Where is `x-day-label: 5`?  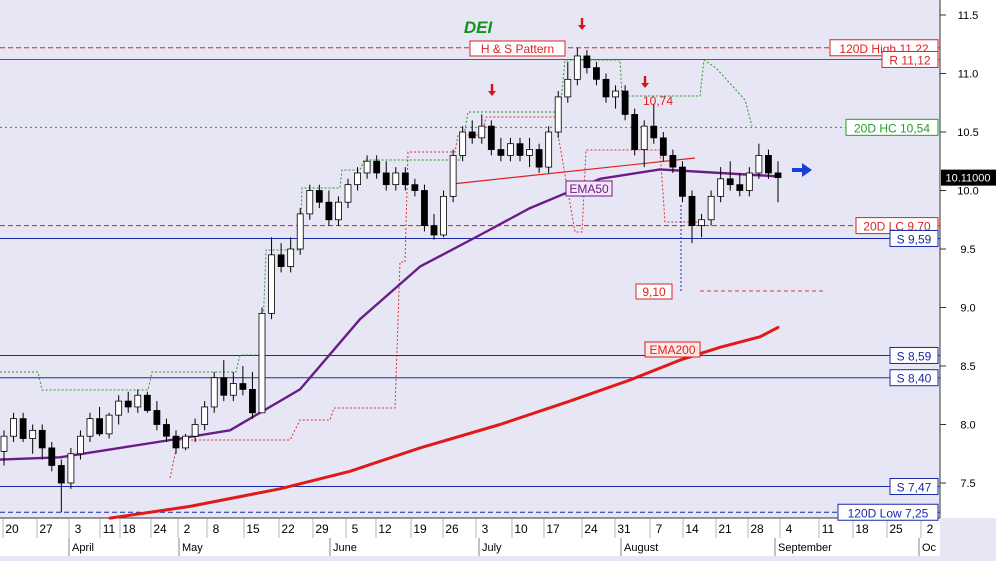
x-day-label: 5 is located at coordinates (355, 529).